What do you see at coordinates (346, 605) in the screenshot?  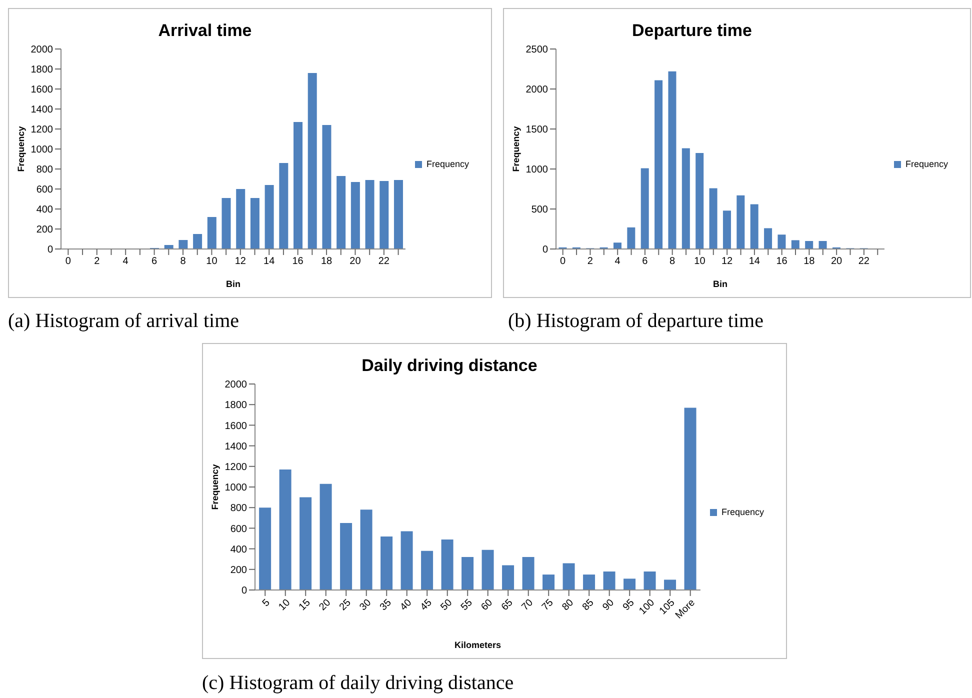 I see `x-tick-label: 25` at bounding box center [346, 605].